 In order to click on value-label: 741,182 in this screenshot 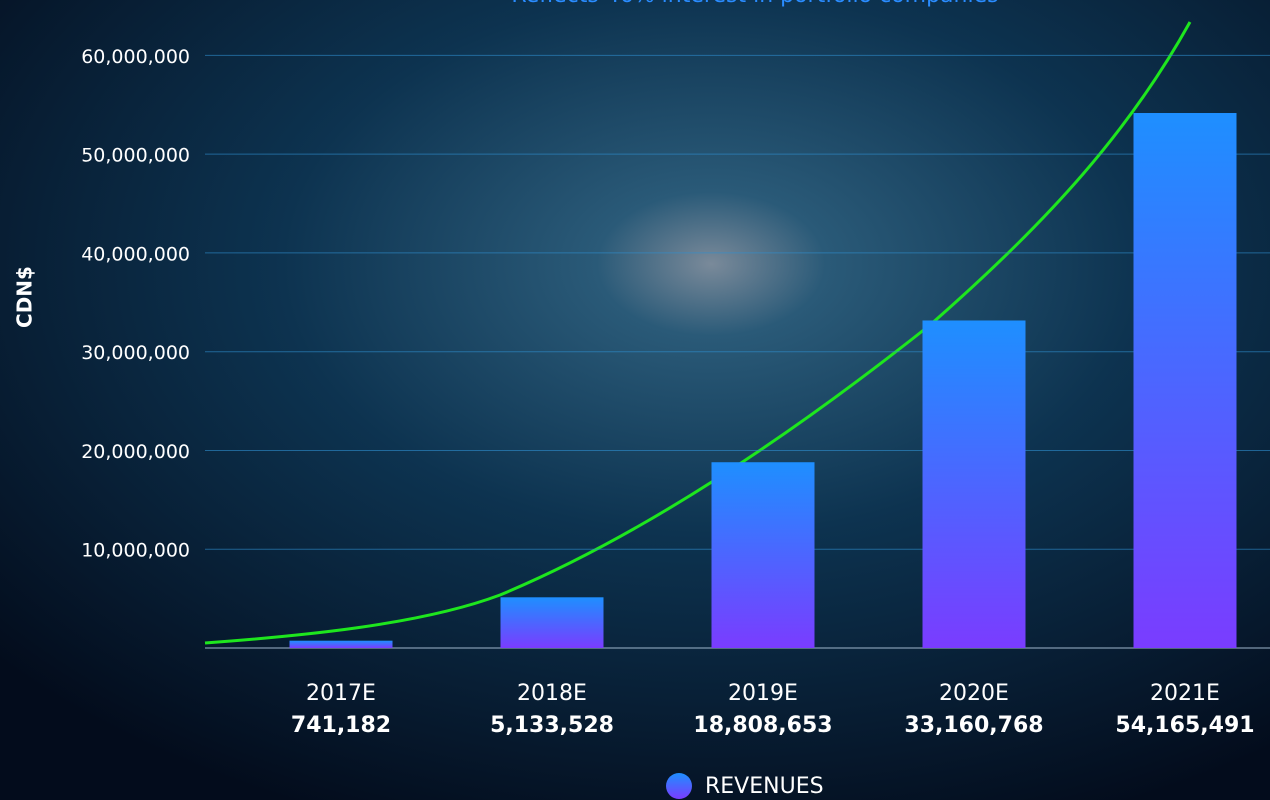, I will do `click(341, 725)`.